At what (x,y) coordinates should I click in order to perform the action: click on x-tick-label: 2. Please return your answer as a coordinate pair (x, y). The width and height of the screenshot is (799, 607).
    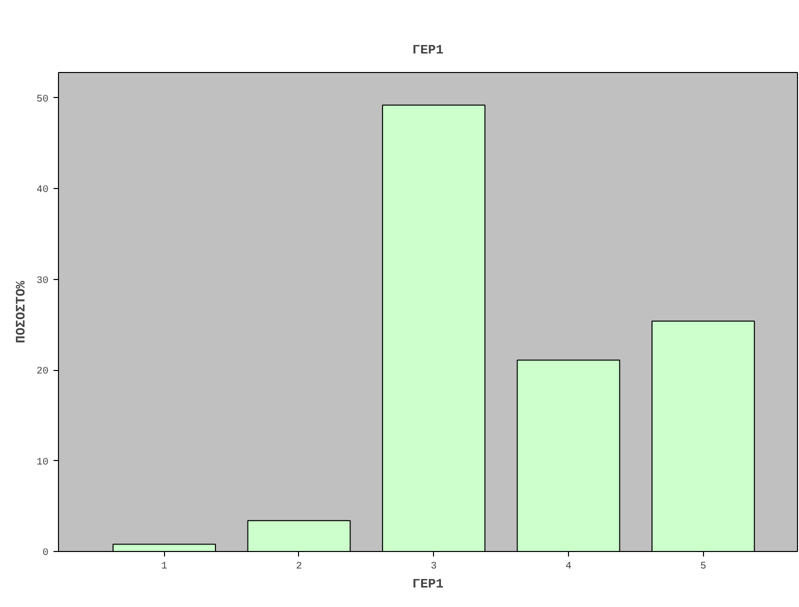
    Looking at the image, I should click on (299, 567).